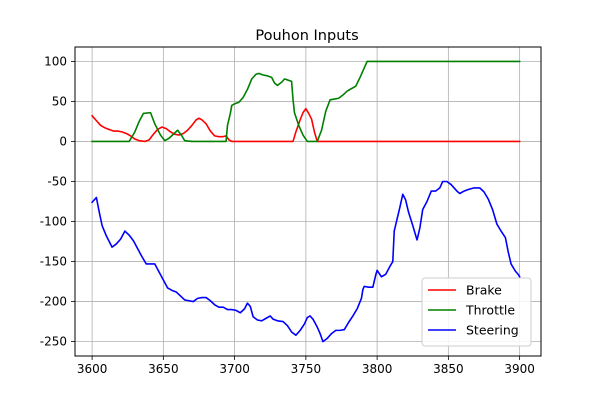  What do you see at coordinates (377, 369) in the screenshot?
I see `x-tick-label: 3800` at bounding box center [377, 369].